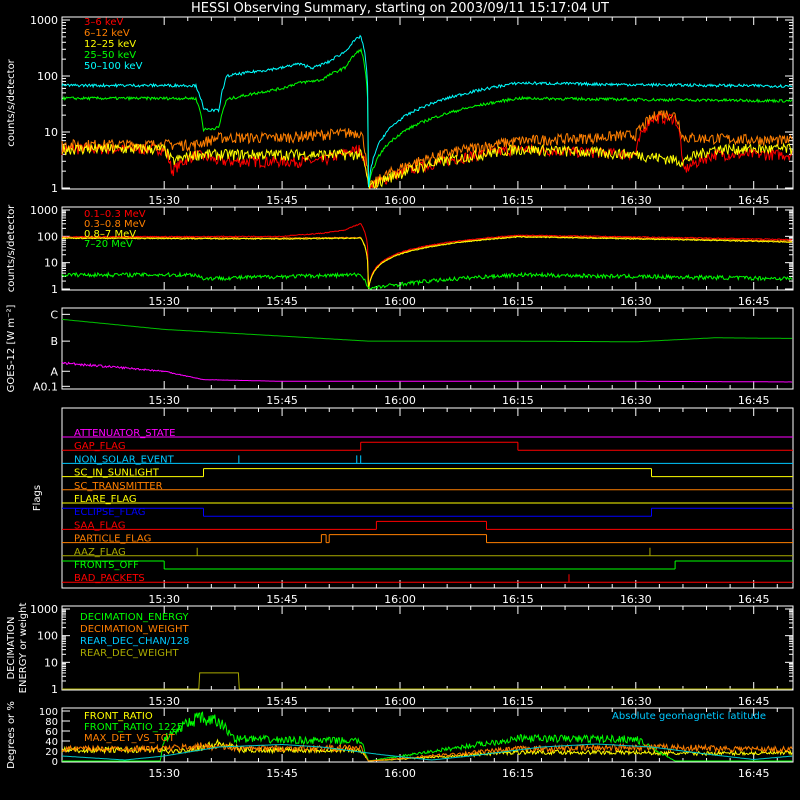 The width and height of the screenshot is (800, 800). Describe the element at coordinates (118, 716) in the screenshot. I see `legend-entry: FRONT_RATIO` at that location.